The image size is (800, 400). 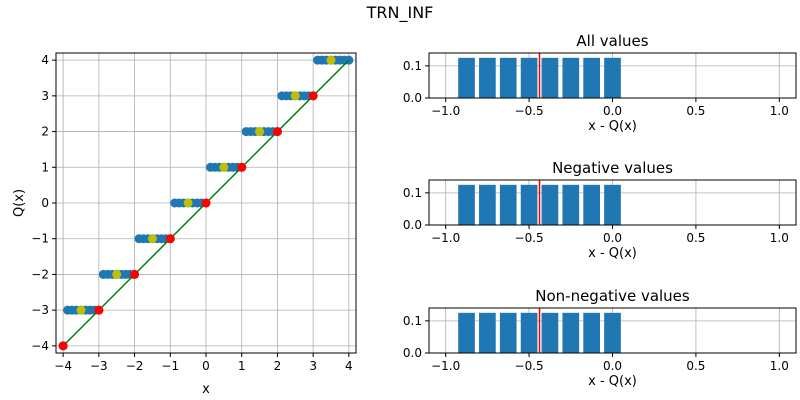 What do you see at coordinates (45, 167) in the screenshot?
I see `y-tick-label: 1` at bounding box center [45, 167].